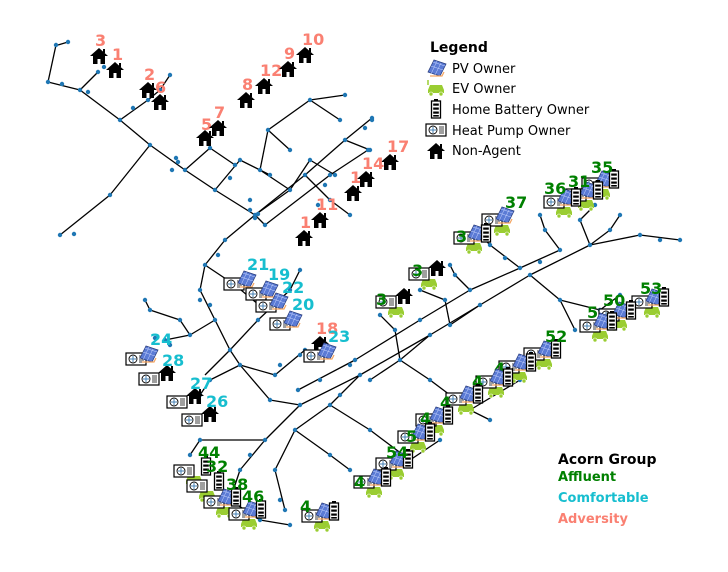 This screenshot has width=728, height=572. I want to click on household-label: 4, so click(305, 506).